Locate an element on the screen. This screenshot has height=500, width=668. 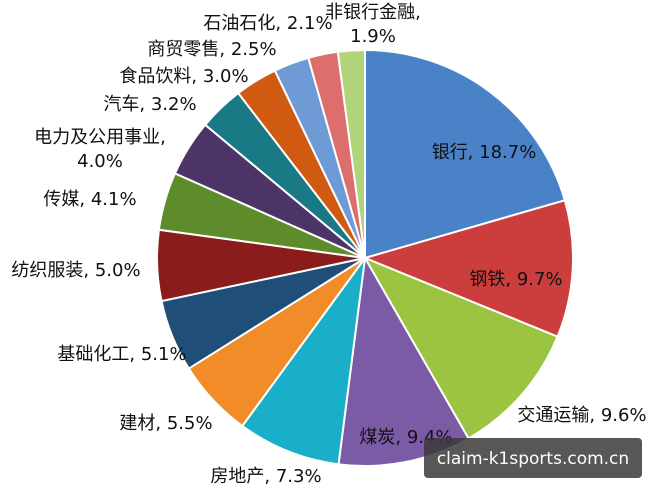
slice-label-11: 汽车, 3.2% is located at coordinates (149, 104).